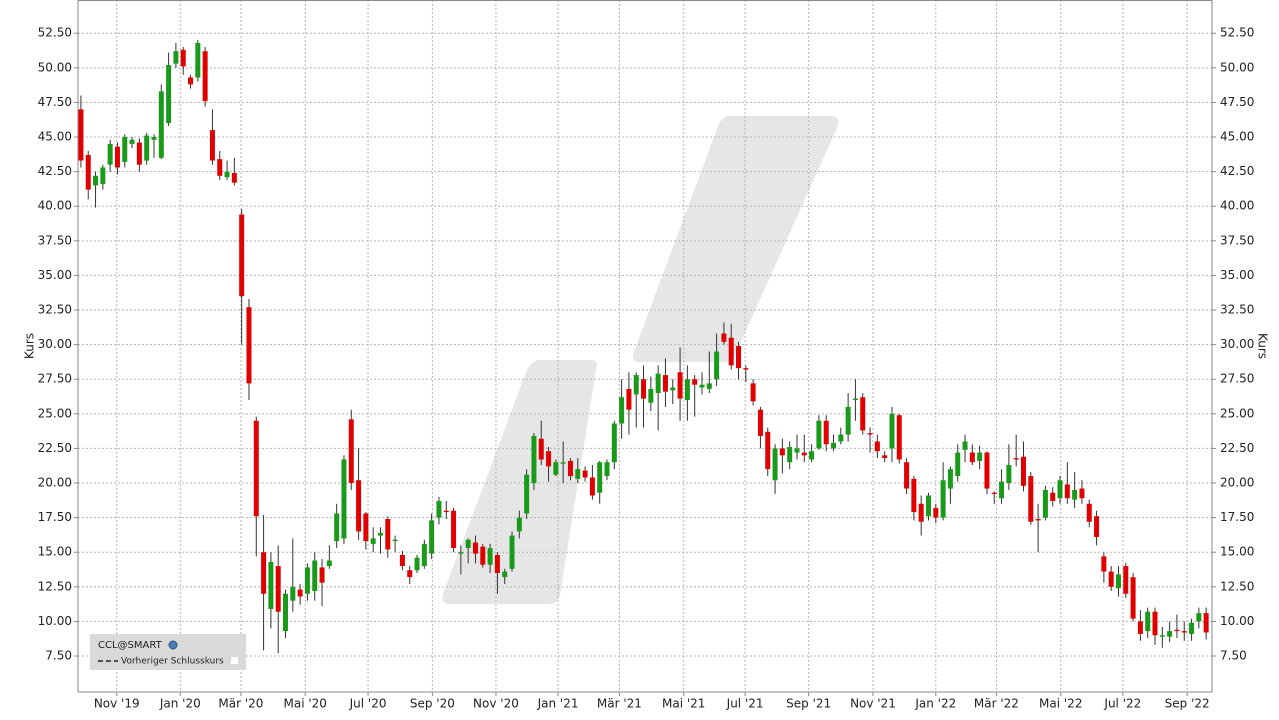  Describe the element at coordinates (55, 413) in the screenshot. I see `y-tick-label: 25.00` at that location.